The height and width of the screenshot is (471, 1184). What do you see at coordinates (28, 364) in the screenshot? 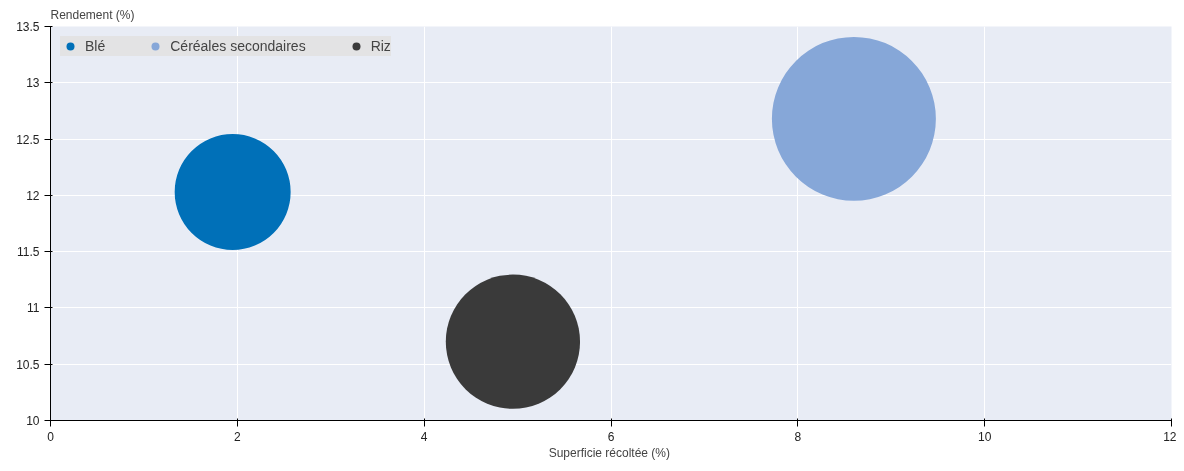
I see `y-tick-label: 10.5` at bounding box center [28, 364].